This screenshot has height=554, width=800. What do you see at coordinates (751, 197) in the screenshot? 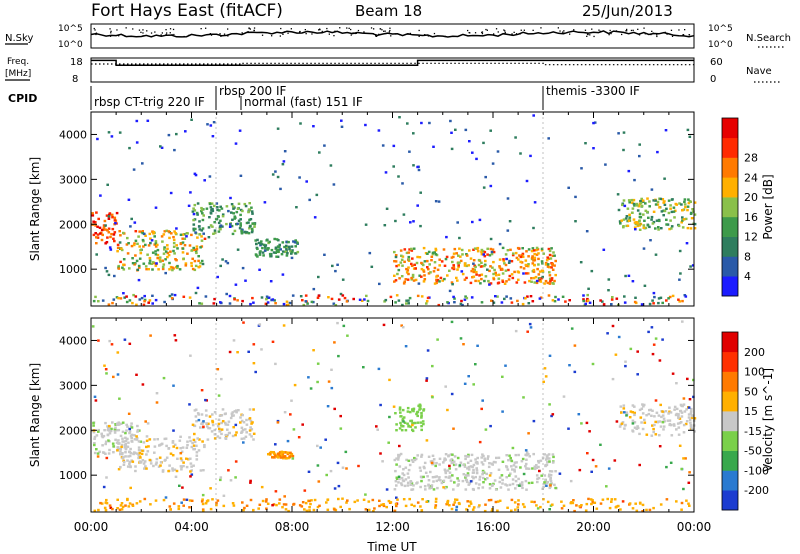
I see `colorbar-tick-label: 20` at bounding box center [751, 197].